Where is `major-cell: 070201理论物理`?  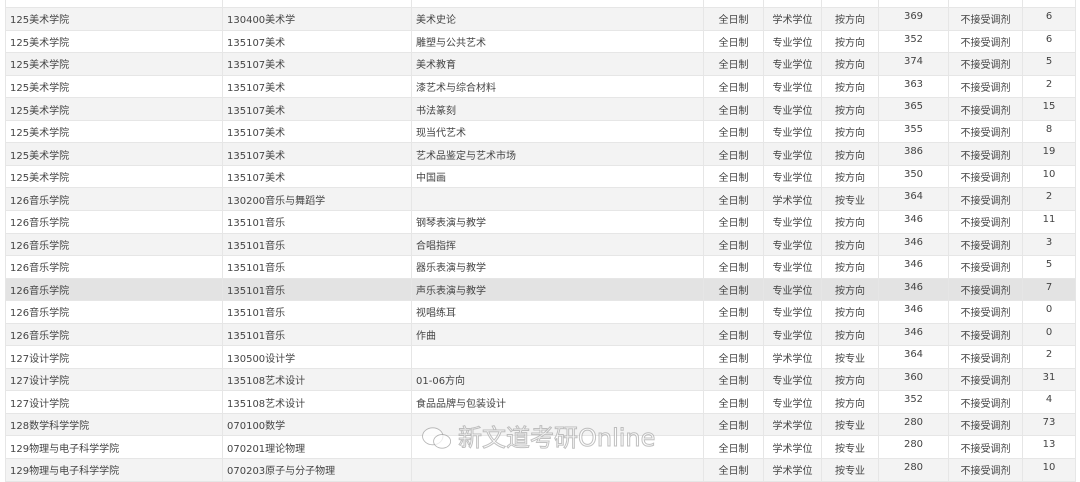
major-cell: 070201理论物理 is located at coordinates (317, 447).